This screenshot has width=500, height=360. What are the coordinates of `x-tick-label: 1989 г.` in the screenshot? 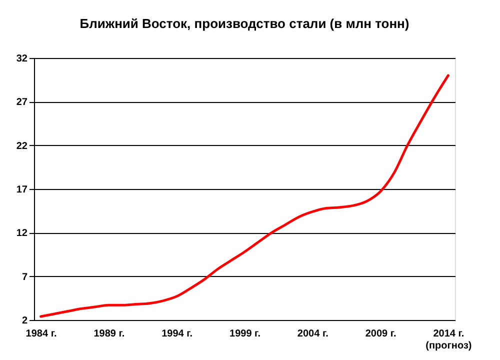 It's located at (109, 334).